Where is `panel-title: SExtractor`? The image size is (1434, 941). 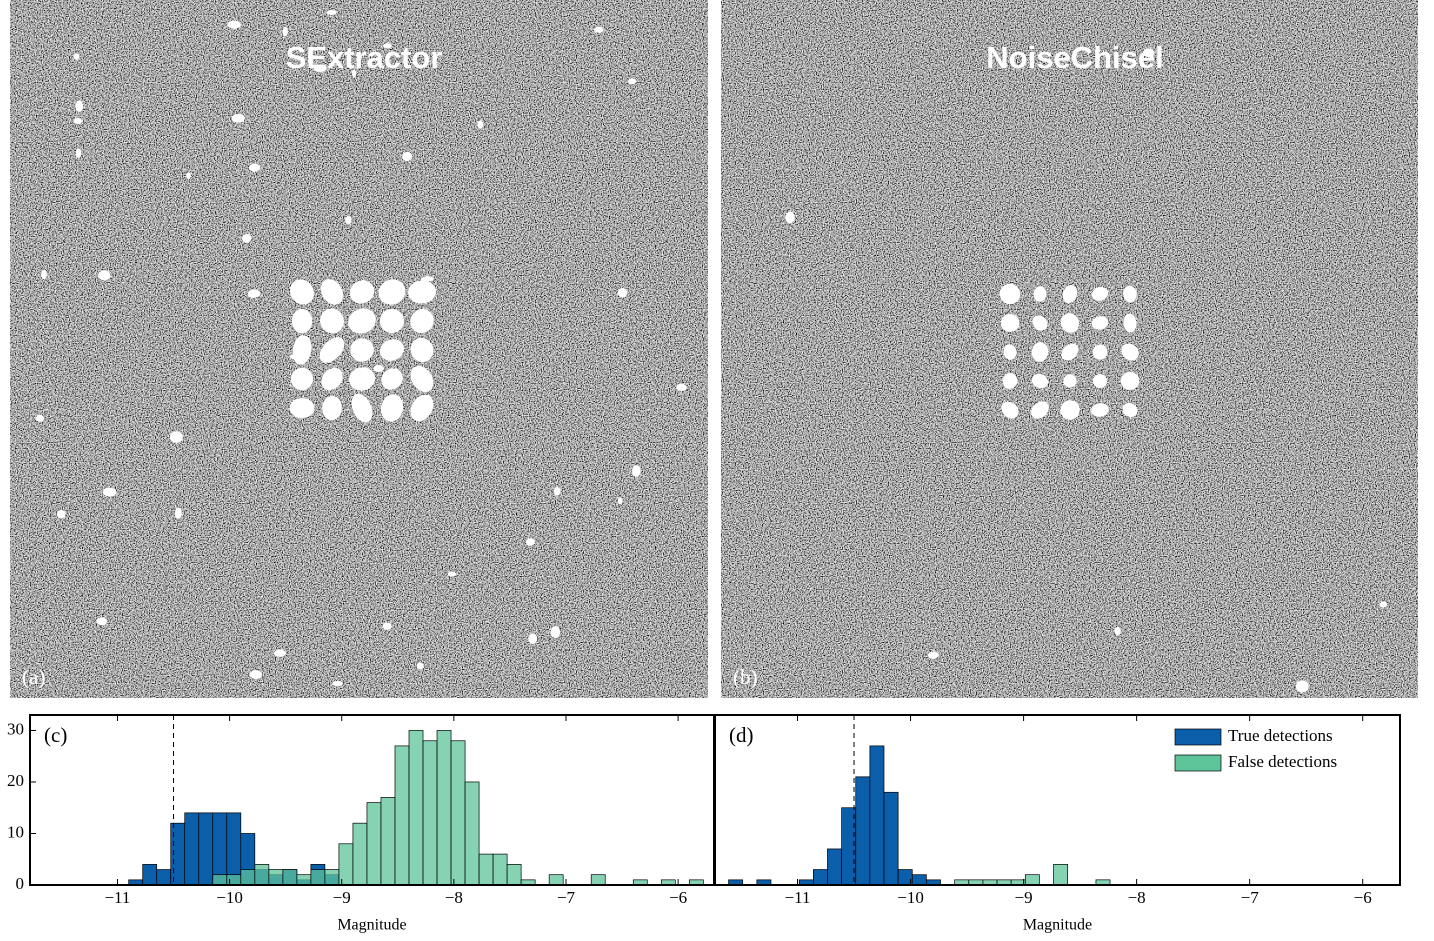
panel-title: SExtractor is located at coordinates (364, 57).